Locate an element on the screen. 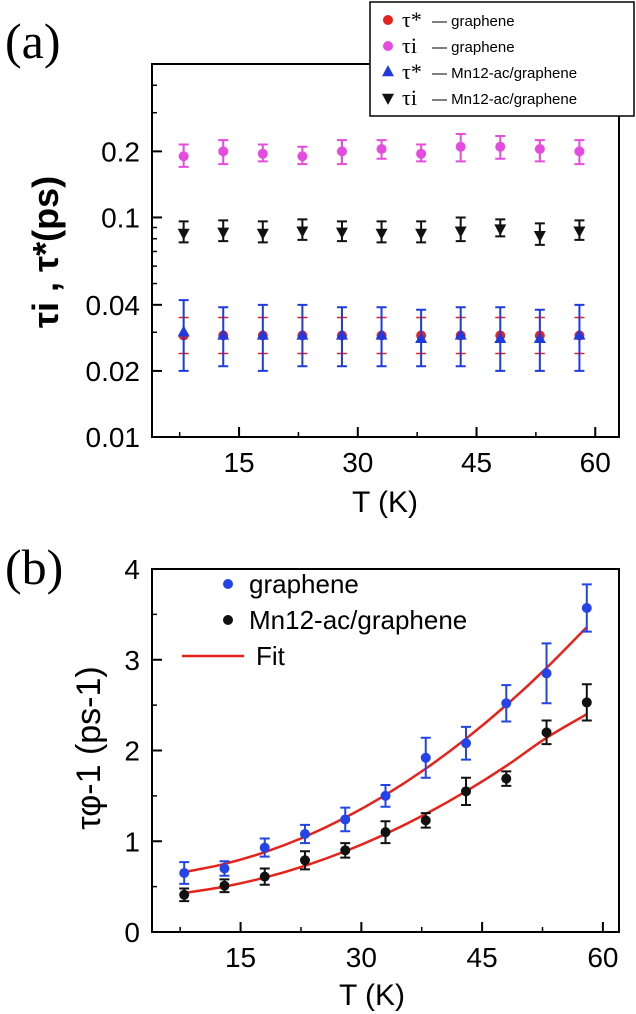  panel-b-x-tick-label: 15 is located at coordinates (240, 957).